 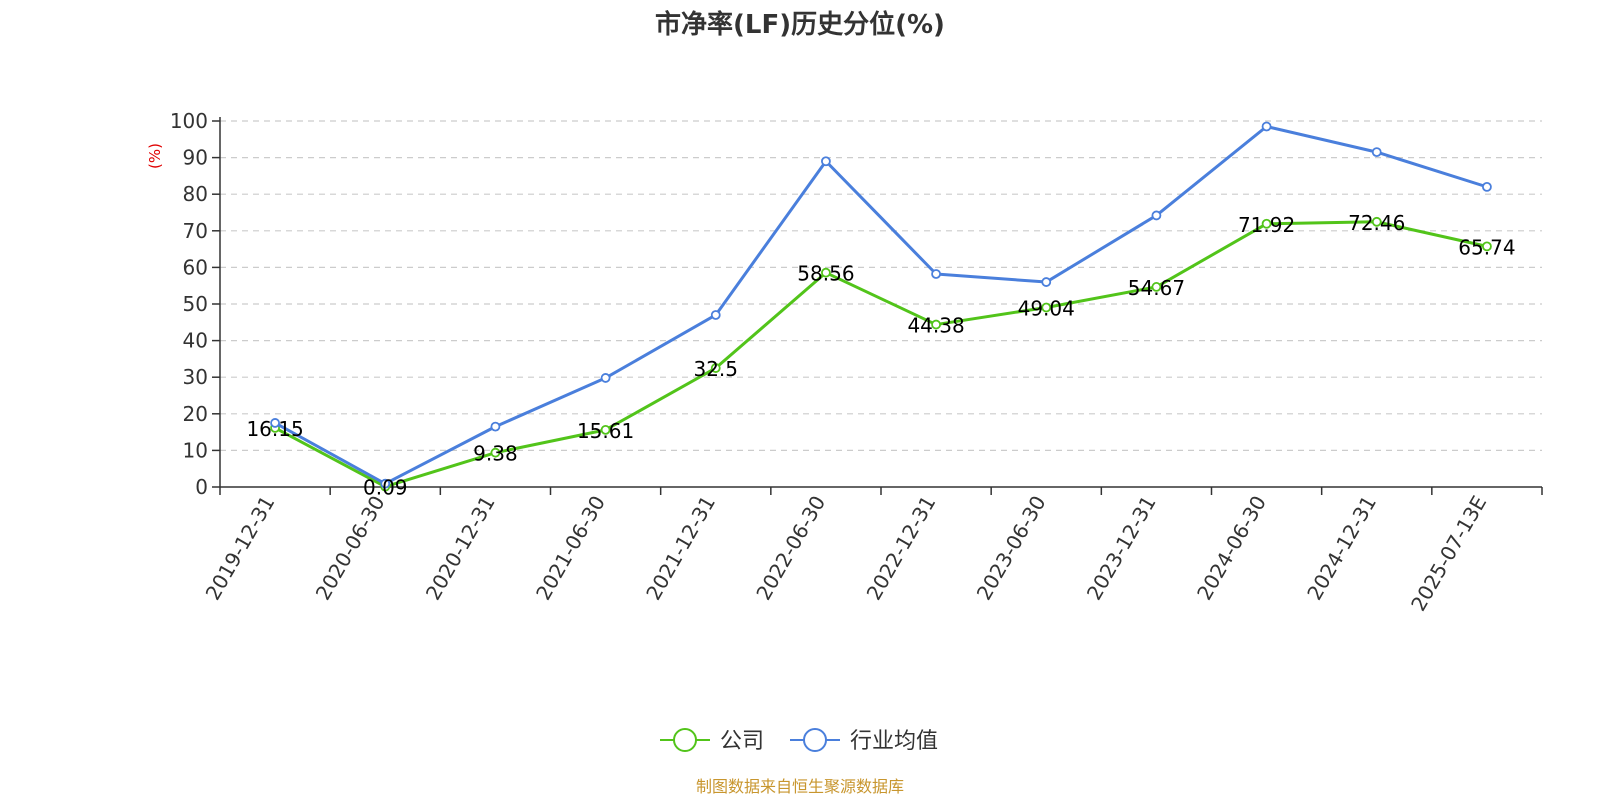 I want to click on data-label: 54.67, so click(x=1156, y=288).